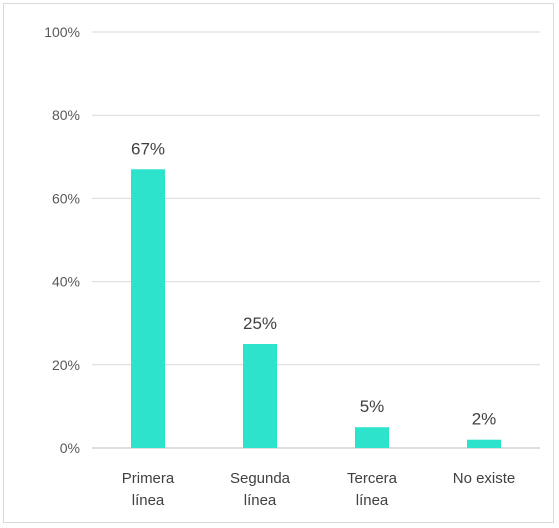 Image resolution: width=559 pixels, height=528 pixels. What do you see at coordinates (372, 478) in the screenshot?
I see `category-label-line: Tercera` at bounding box center [372, 478].